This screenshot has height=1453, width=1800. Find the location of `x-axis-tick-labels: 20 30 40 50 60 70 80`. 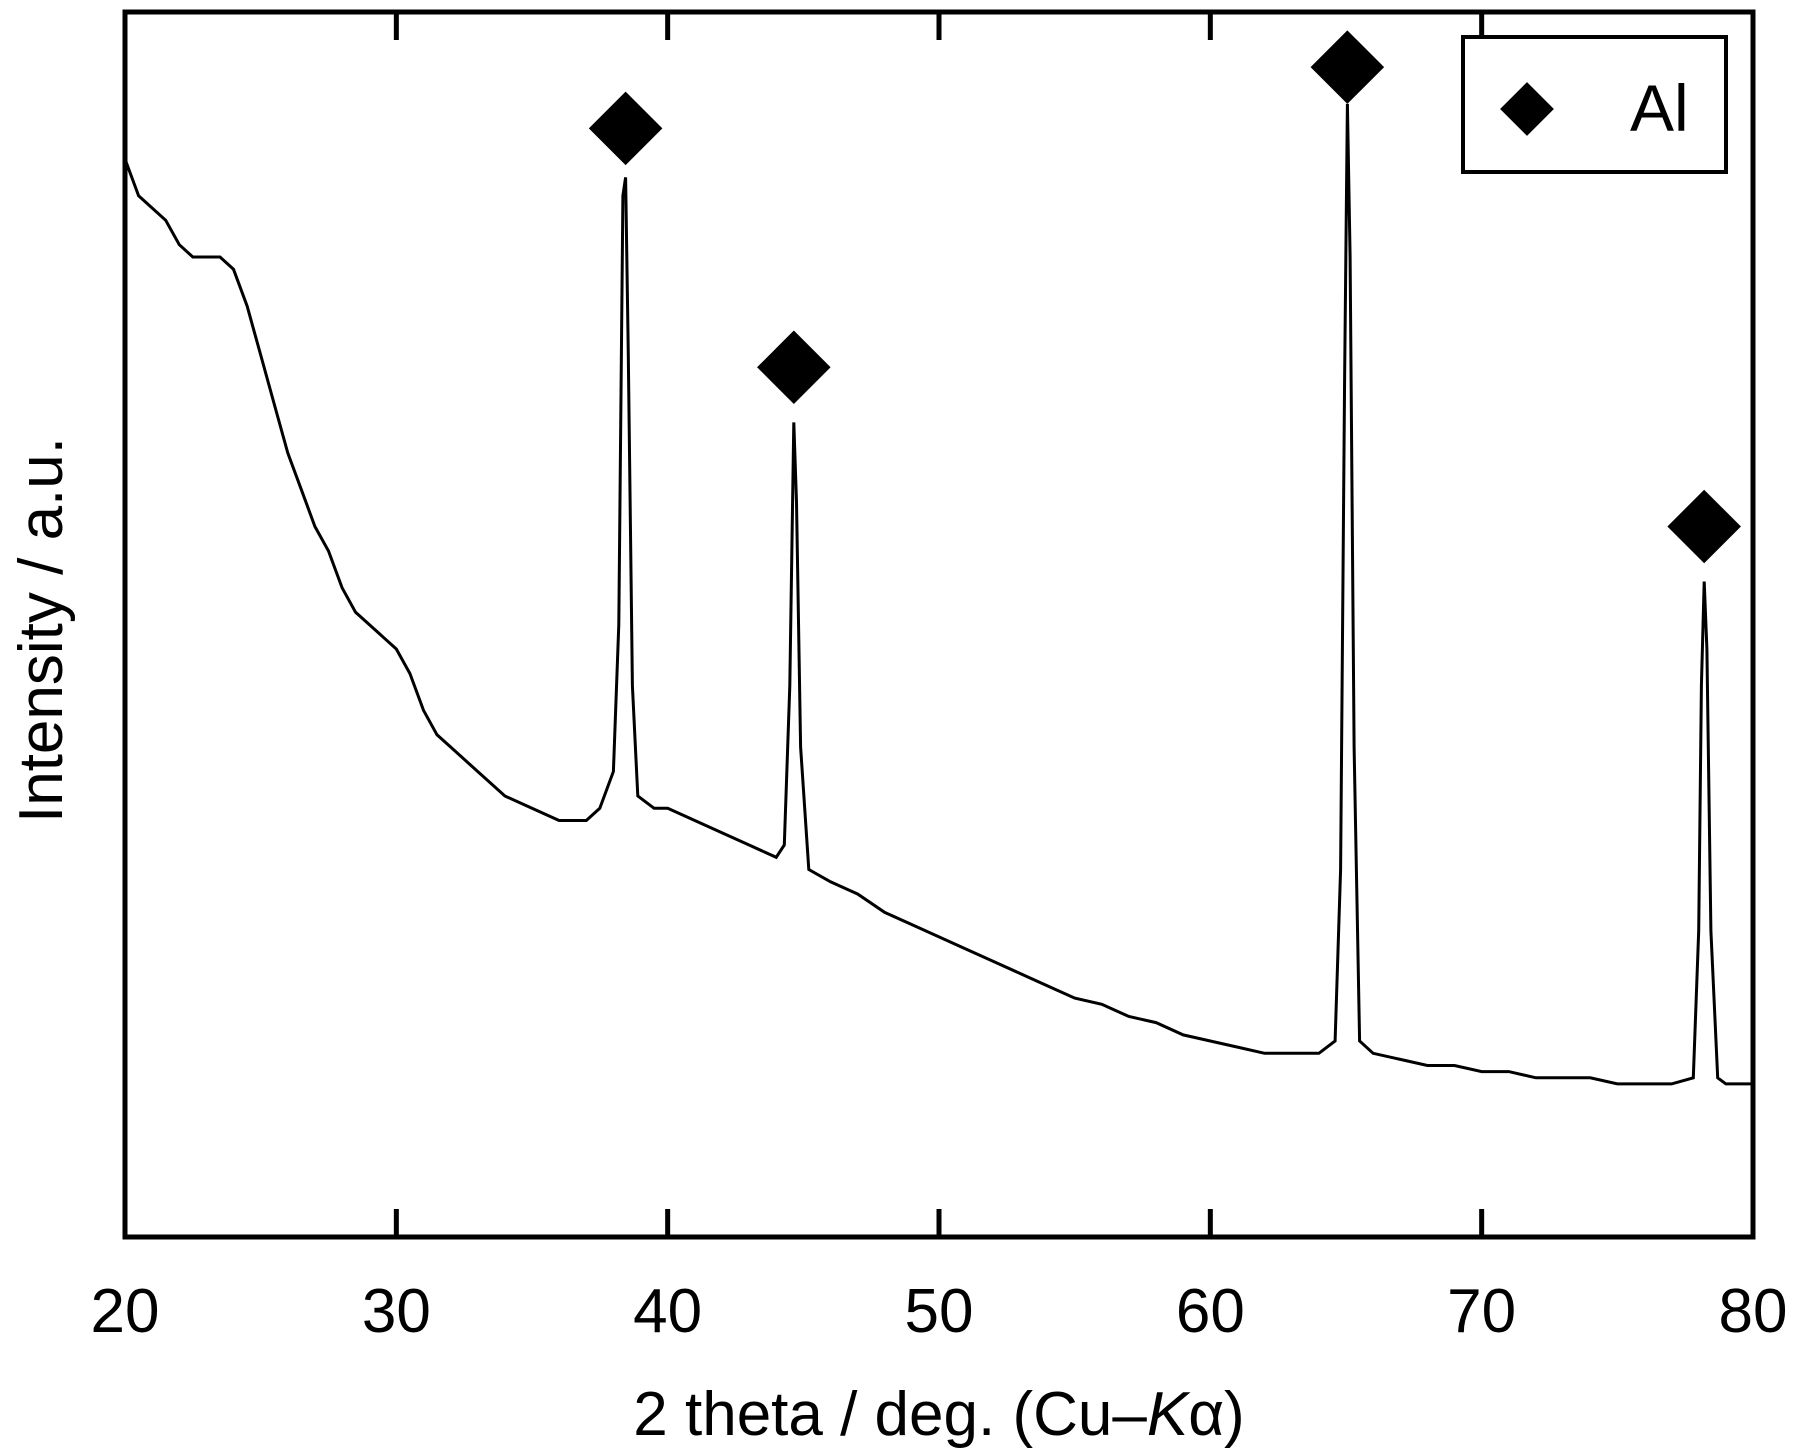

x-axis-tick-labels: 20 30 40 50 60 70 80 is located at coordinates (939, 1311).